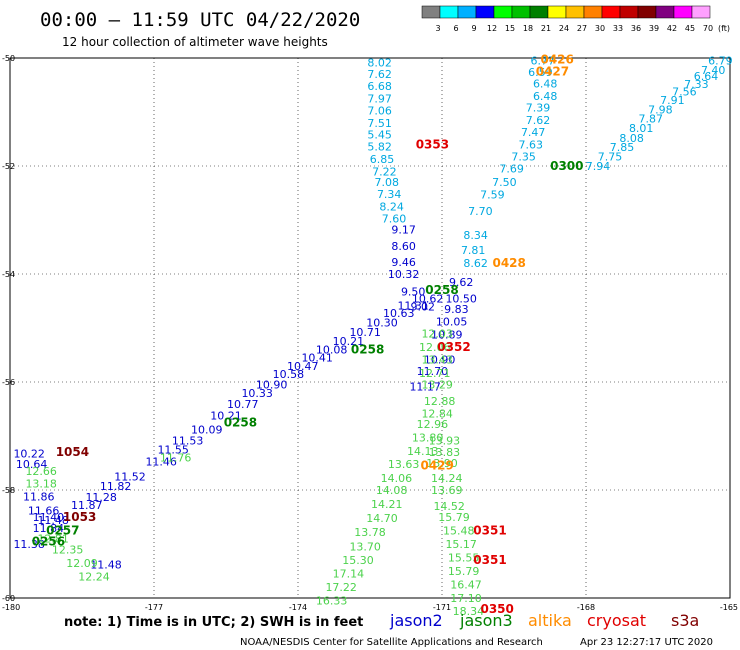 Image resolution: width=740 pixels, height=650 pixels. I want to click on swh-point: 10.64, so click(32, 464).